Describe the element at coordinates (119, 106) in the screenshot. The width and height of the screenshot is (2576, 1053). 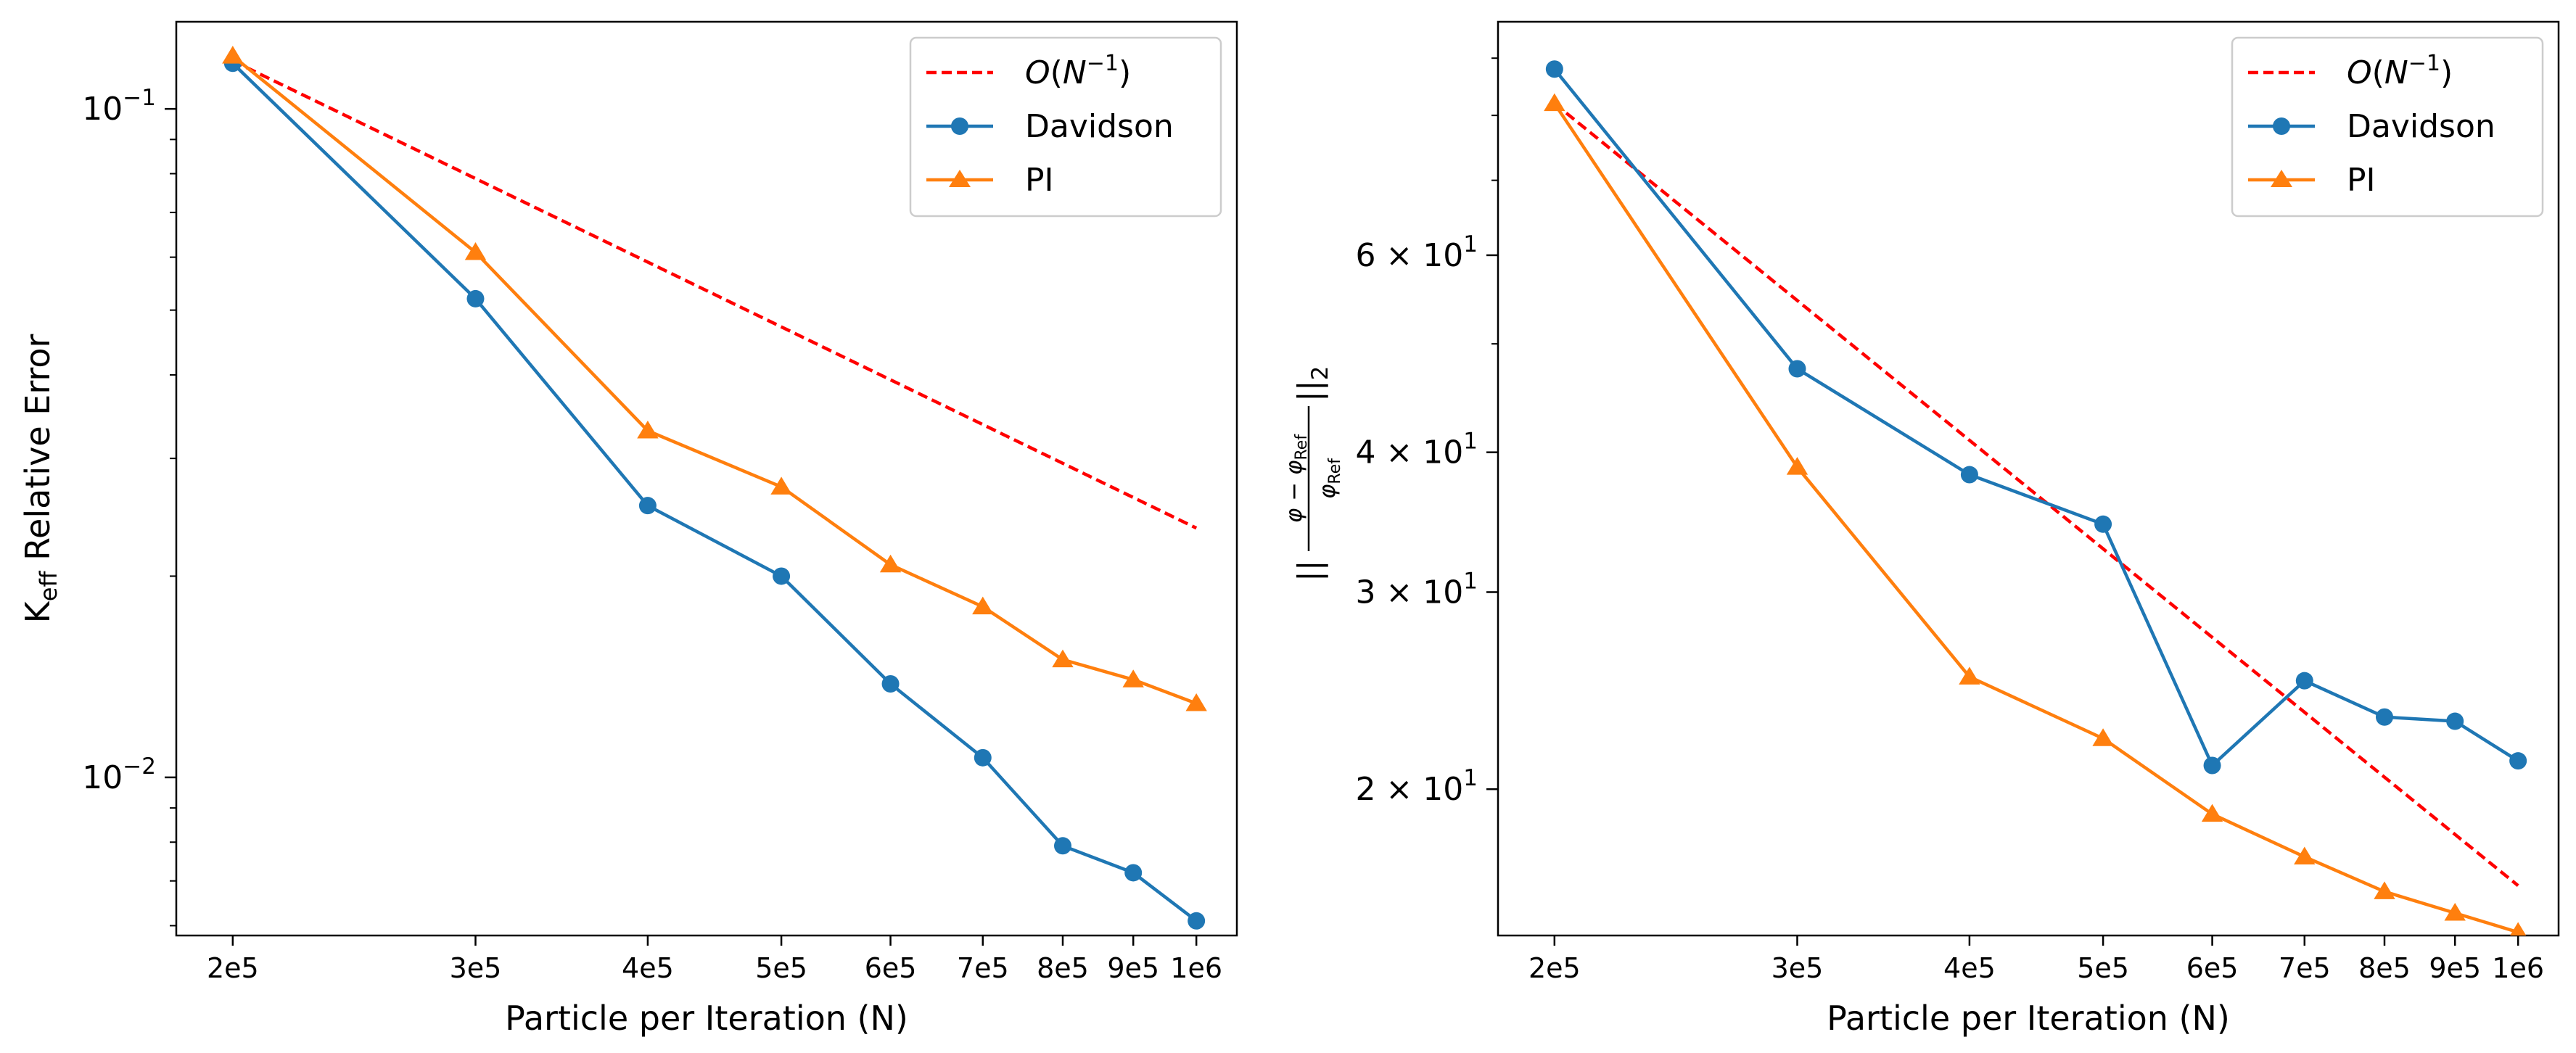
I see `y-tick-label: 10⁻¹` at that location.